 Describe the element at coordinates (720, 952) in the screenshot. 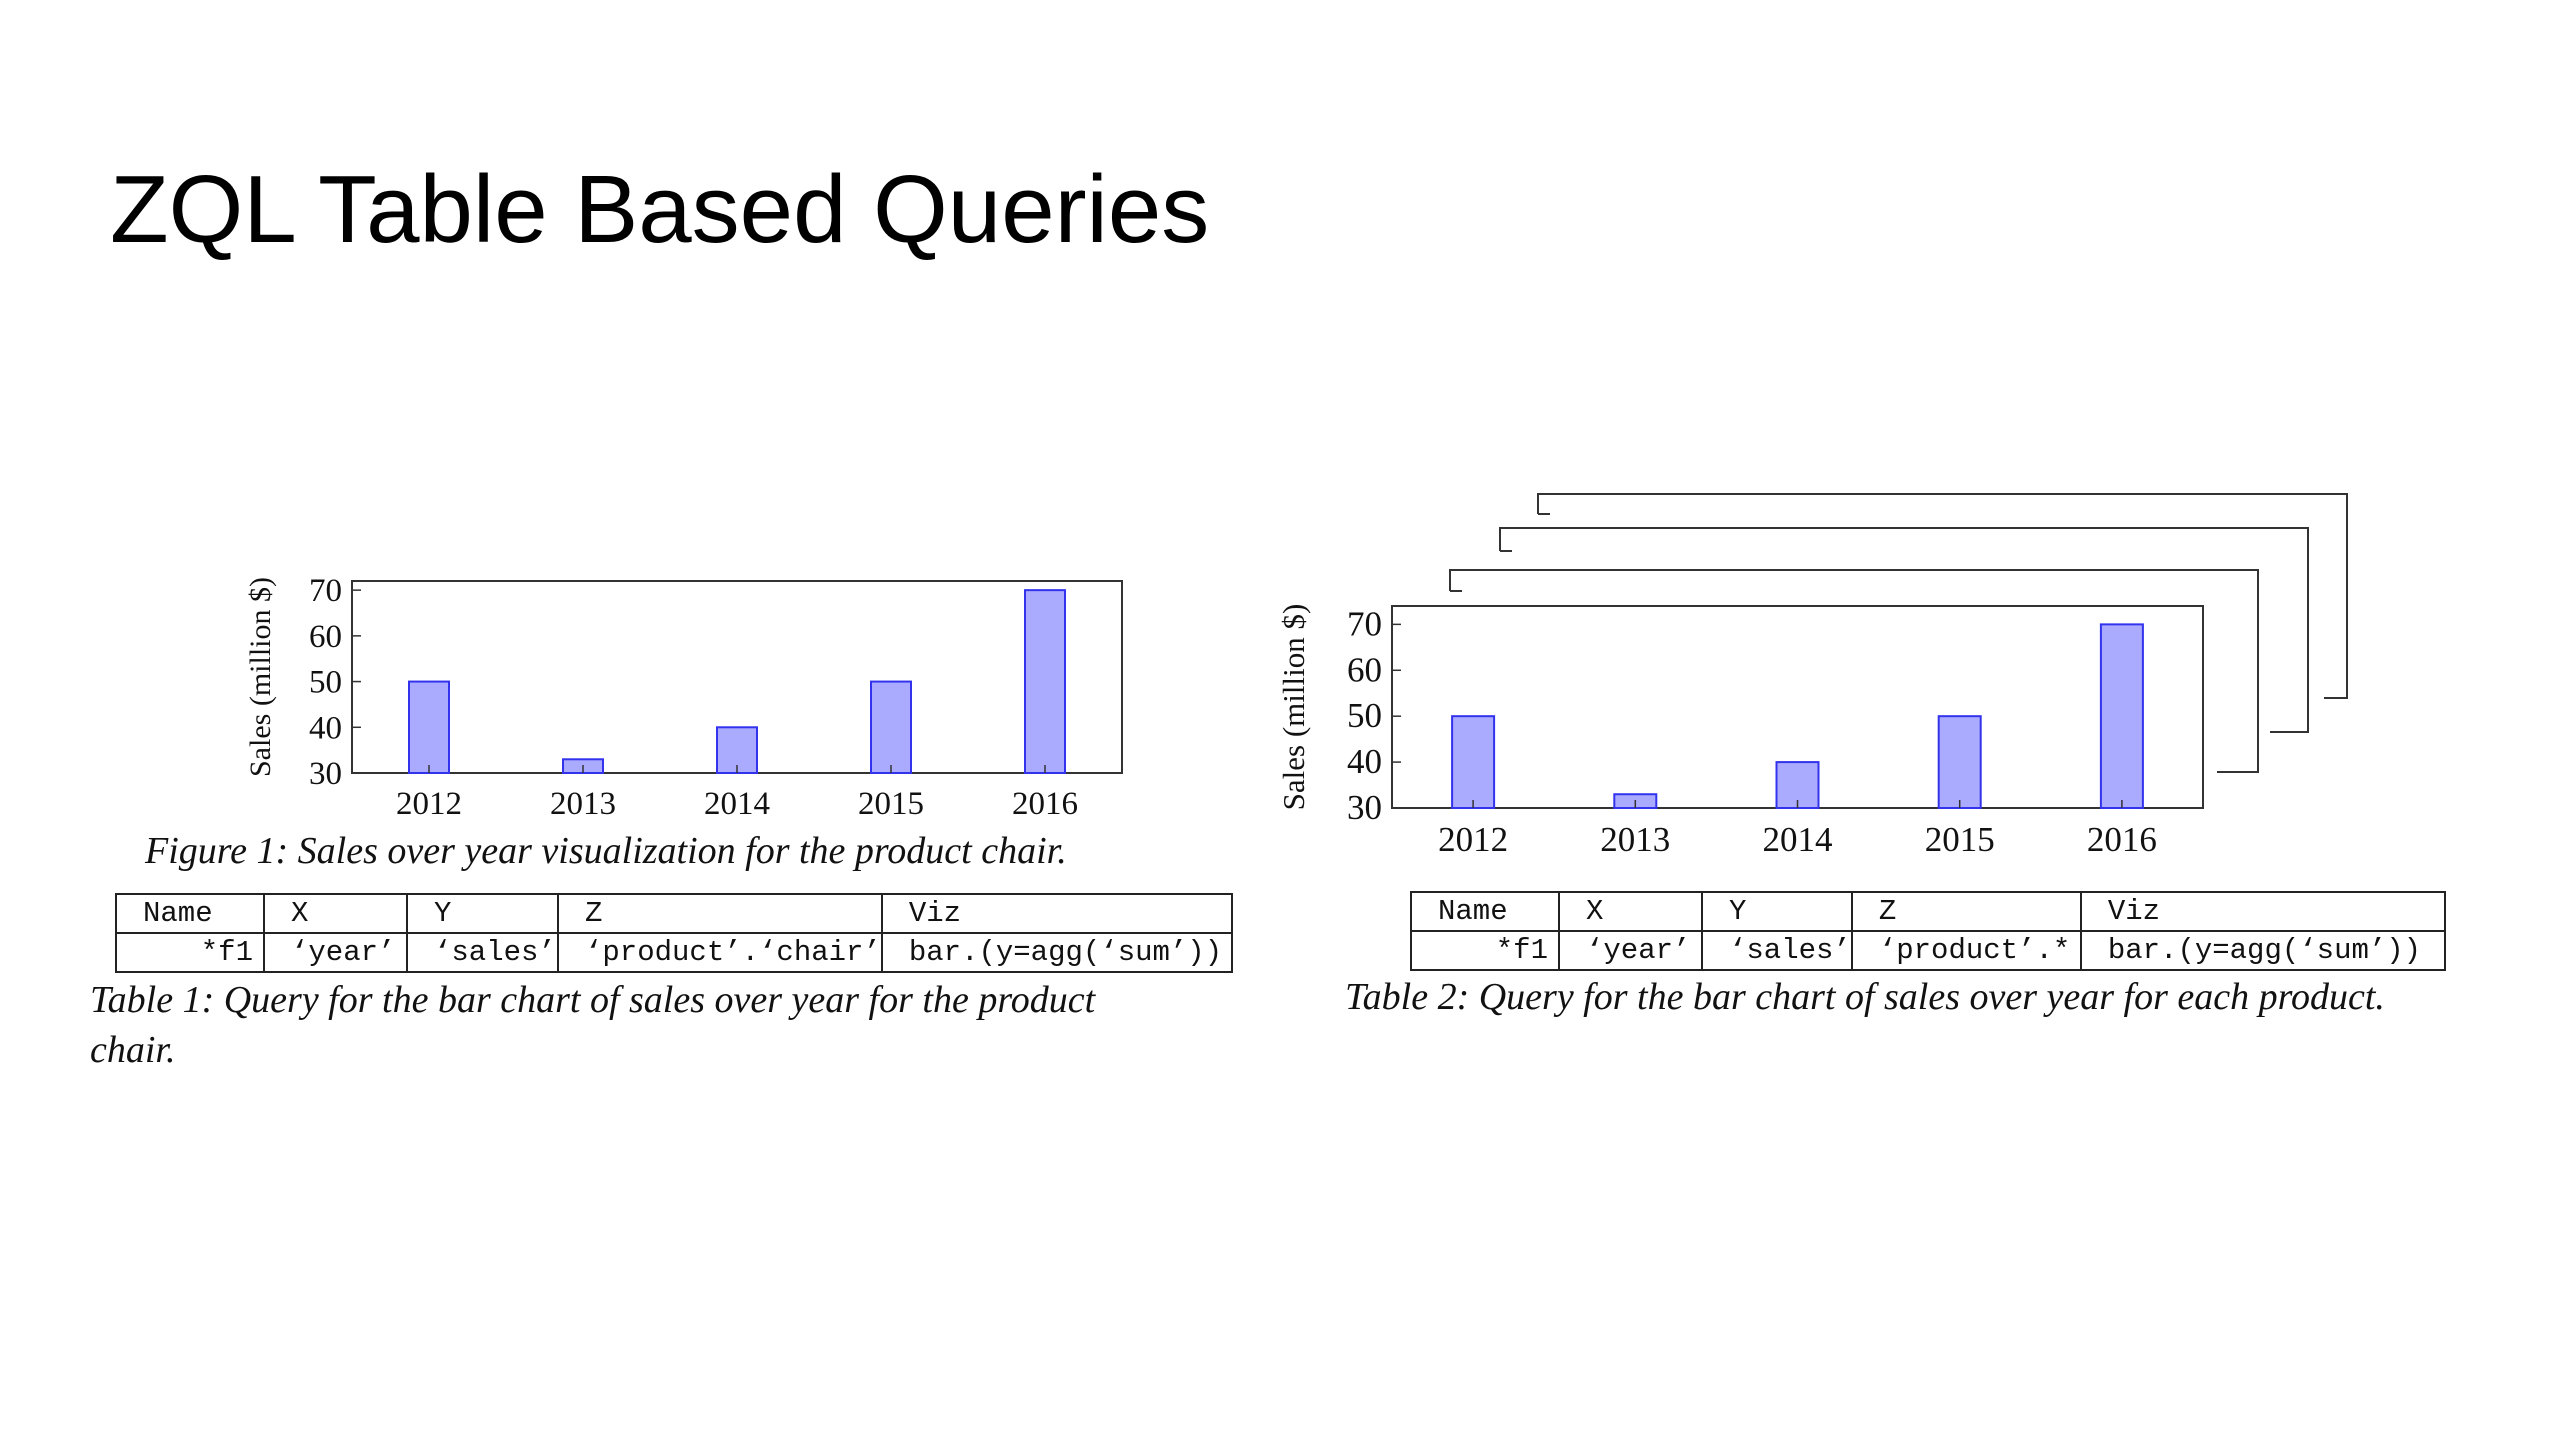

I see `table1-cell-z: ‘product’.‘chair’` at that location.